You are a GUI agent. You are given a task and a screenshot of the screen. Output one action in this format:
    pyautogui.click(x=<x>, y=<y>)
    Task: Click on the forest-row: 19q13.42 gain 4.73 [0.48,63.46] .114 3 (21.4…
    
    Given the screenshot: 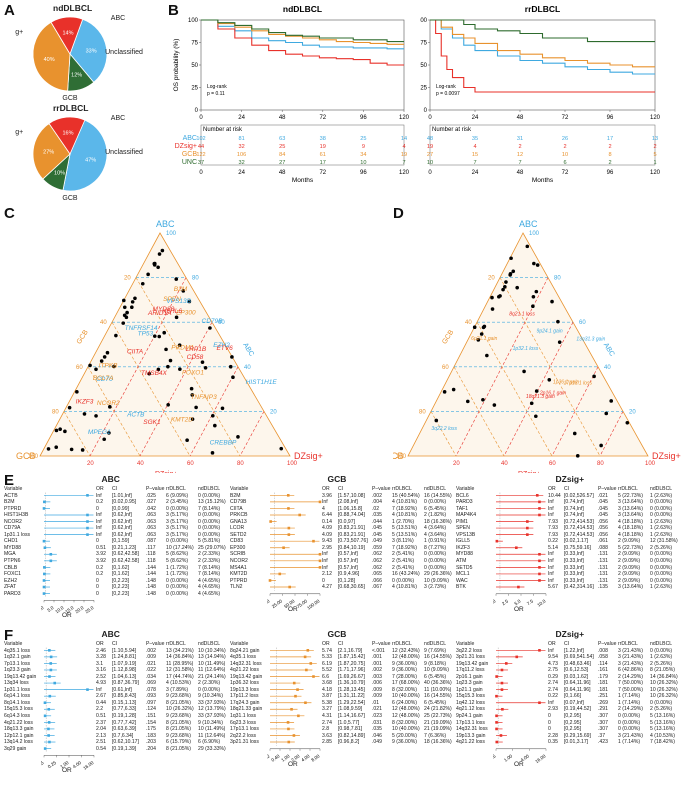 What is the action you would take?
    pyautogui.click(x=569, y=664)
    